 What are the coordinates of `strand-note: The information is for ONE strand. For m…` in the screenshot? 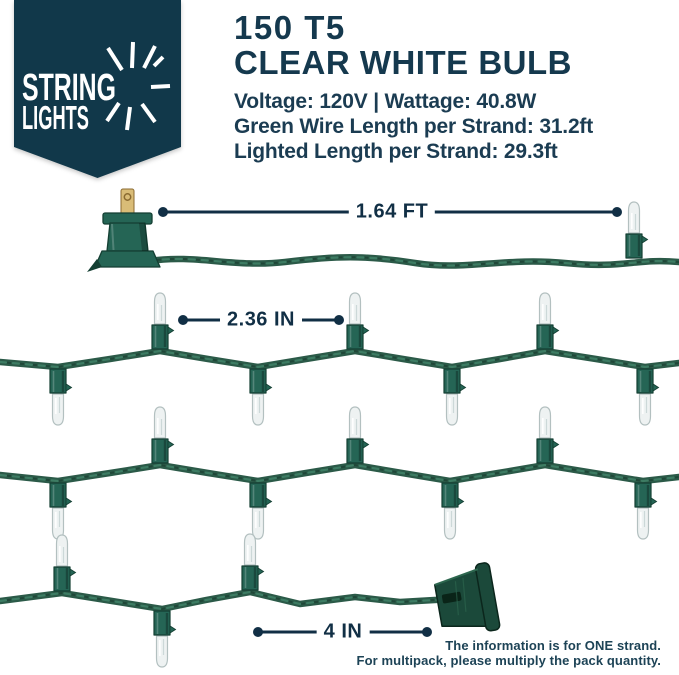 It's located at (509, 653).